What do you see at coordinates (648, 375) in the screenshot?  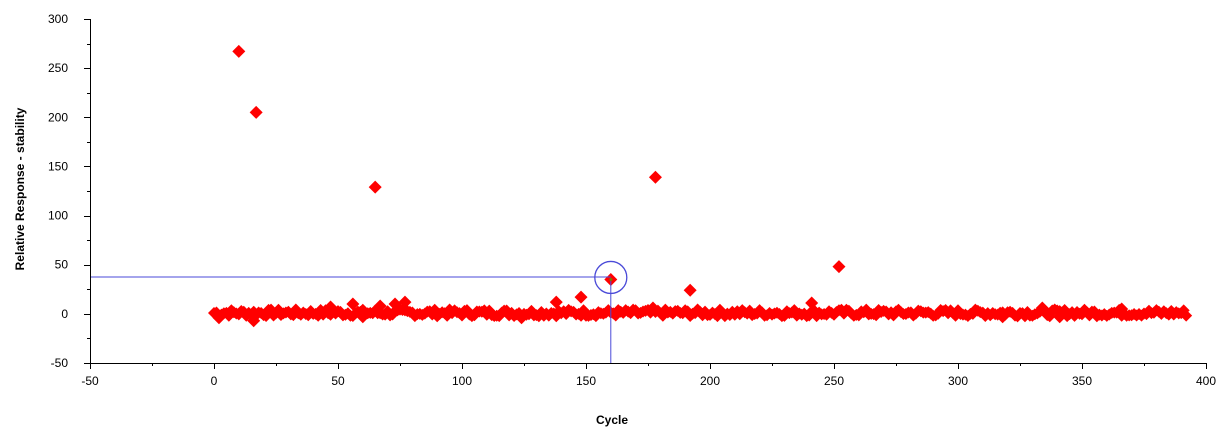 I see `x-axis-ticks: -50 0 50 100 150 200 250 300 350 400` at bounding box center [648, 375].